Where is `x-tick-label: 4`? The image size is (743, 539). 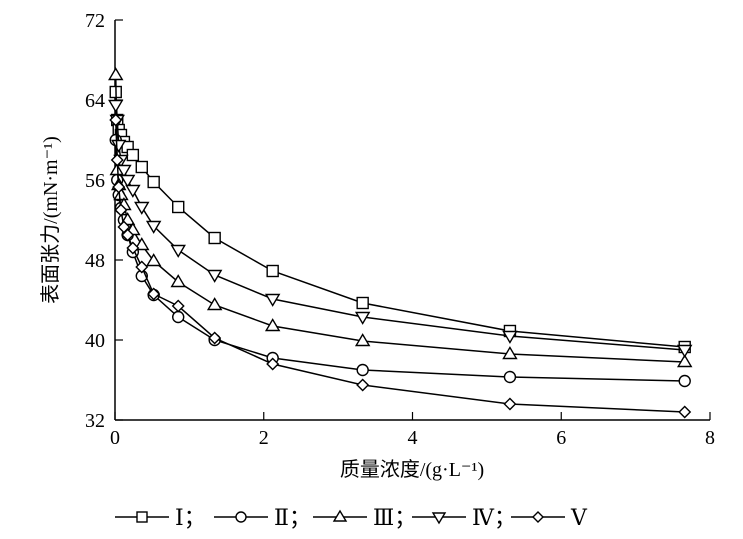
x-tick-label: 4 is located at coordinates (413, 438).